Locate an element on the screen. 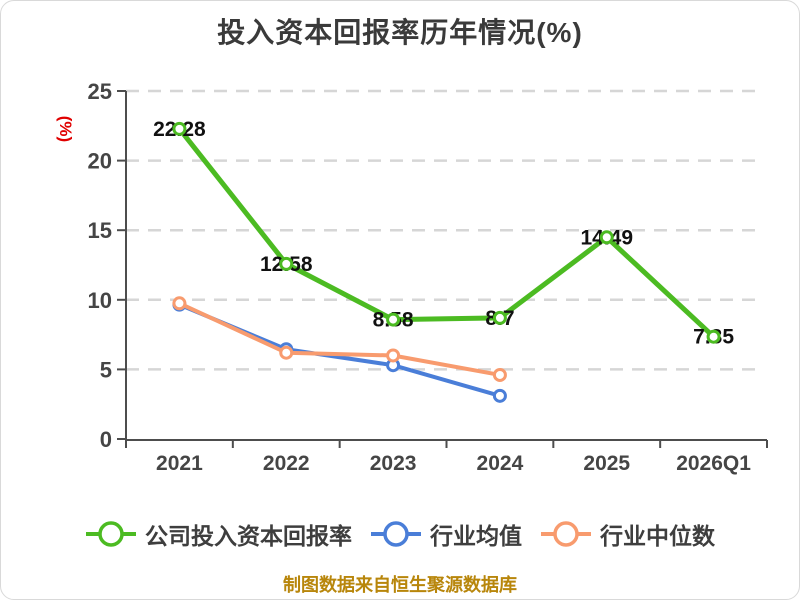  svg-text: 2021 is located at coordinates (179, 463).